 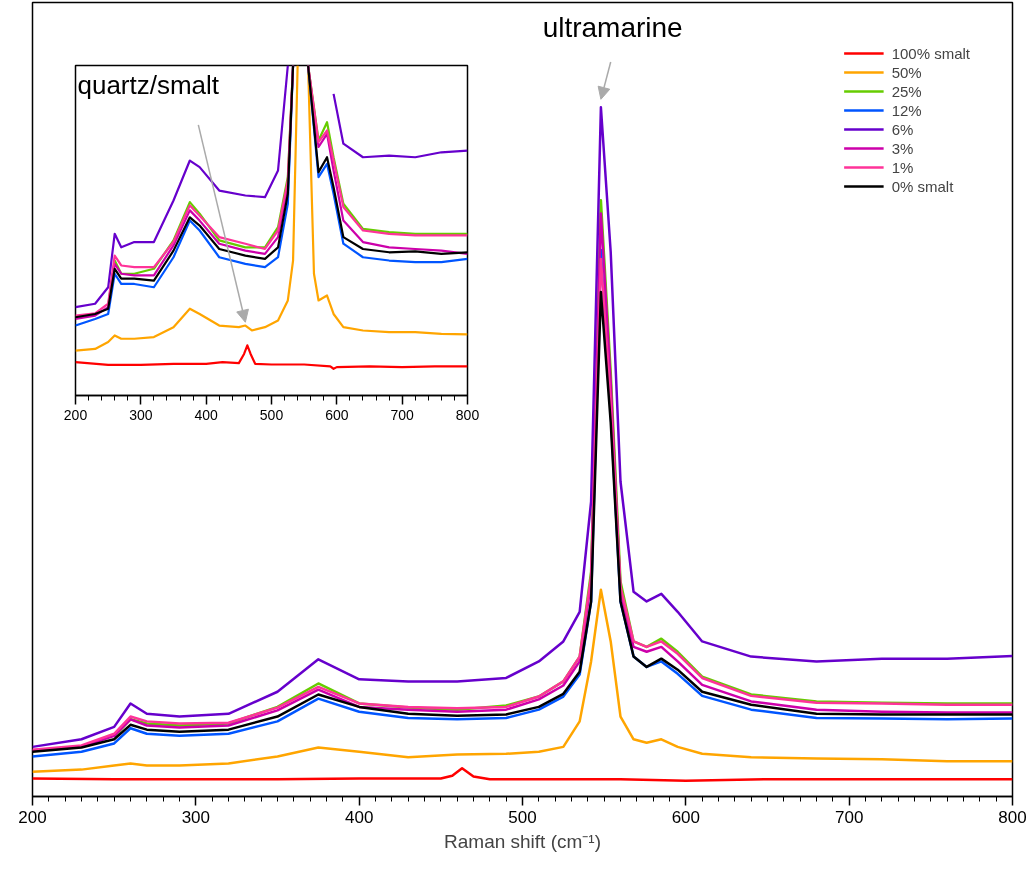 I want to click on legend-label: 50%, so click(x=906, y=72).